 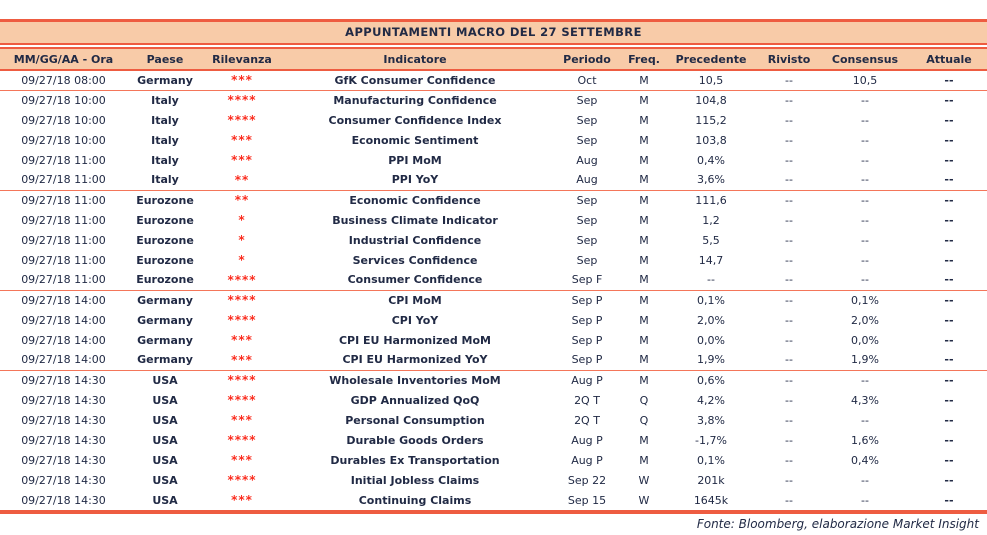 I want to click on cell-country: Germany, so click(x=165, y=80).